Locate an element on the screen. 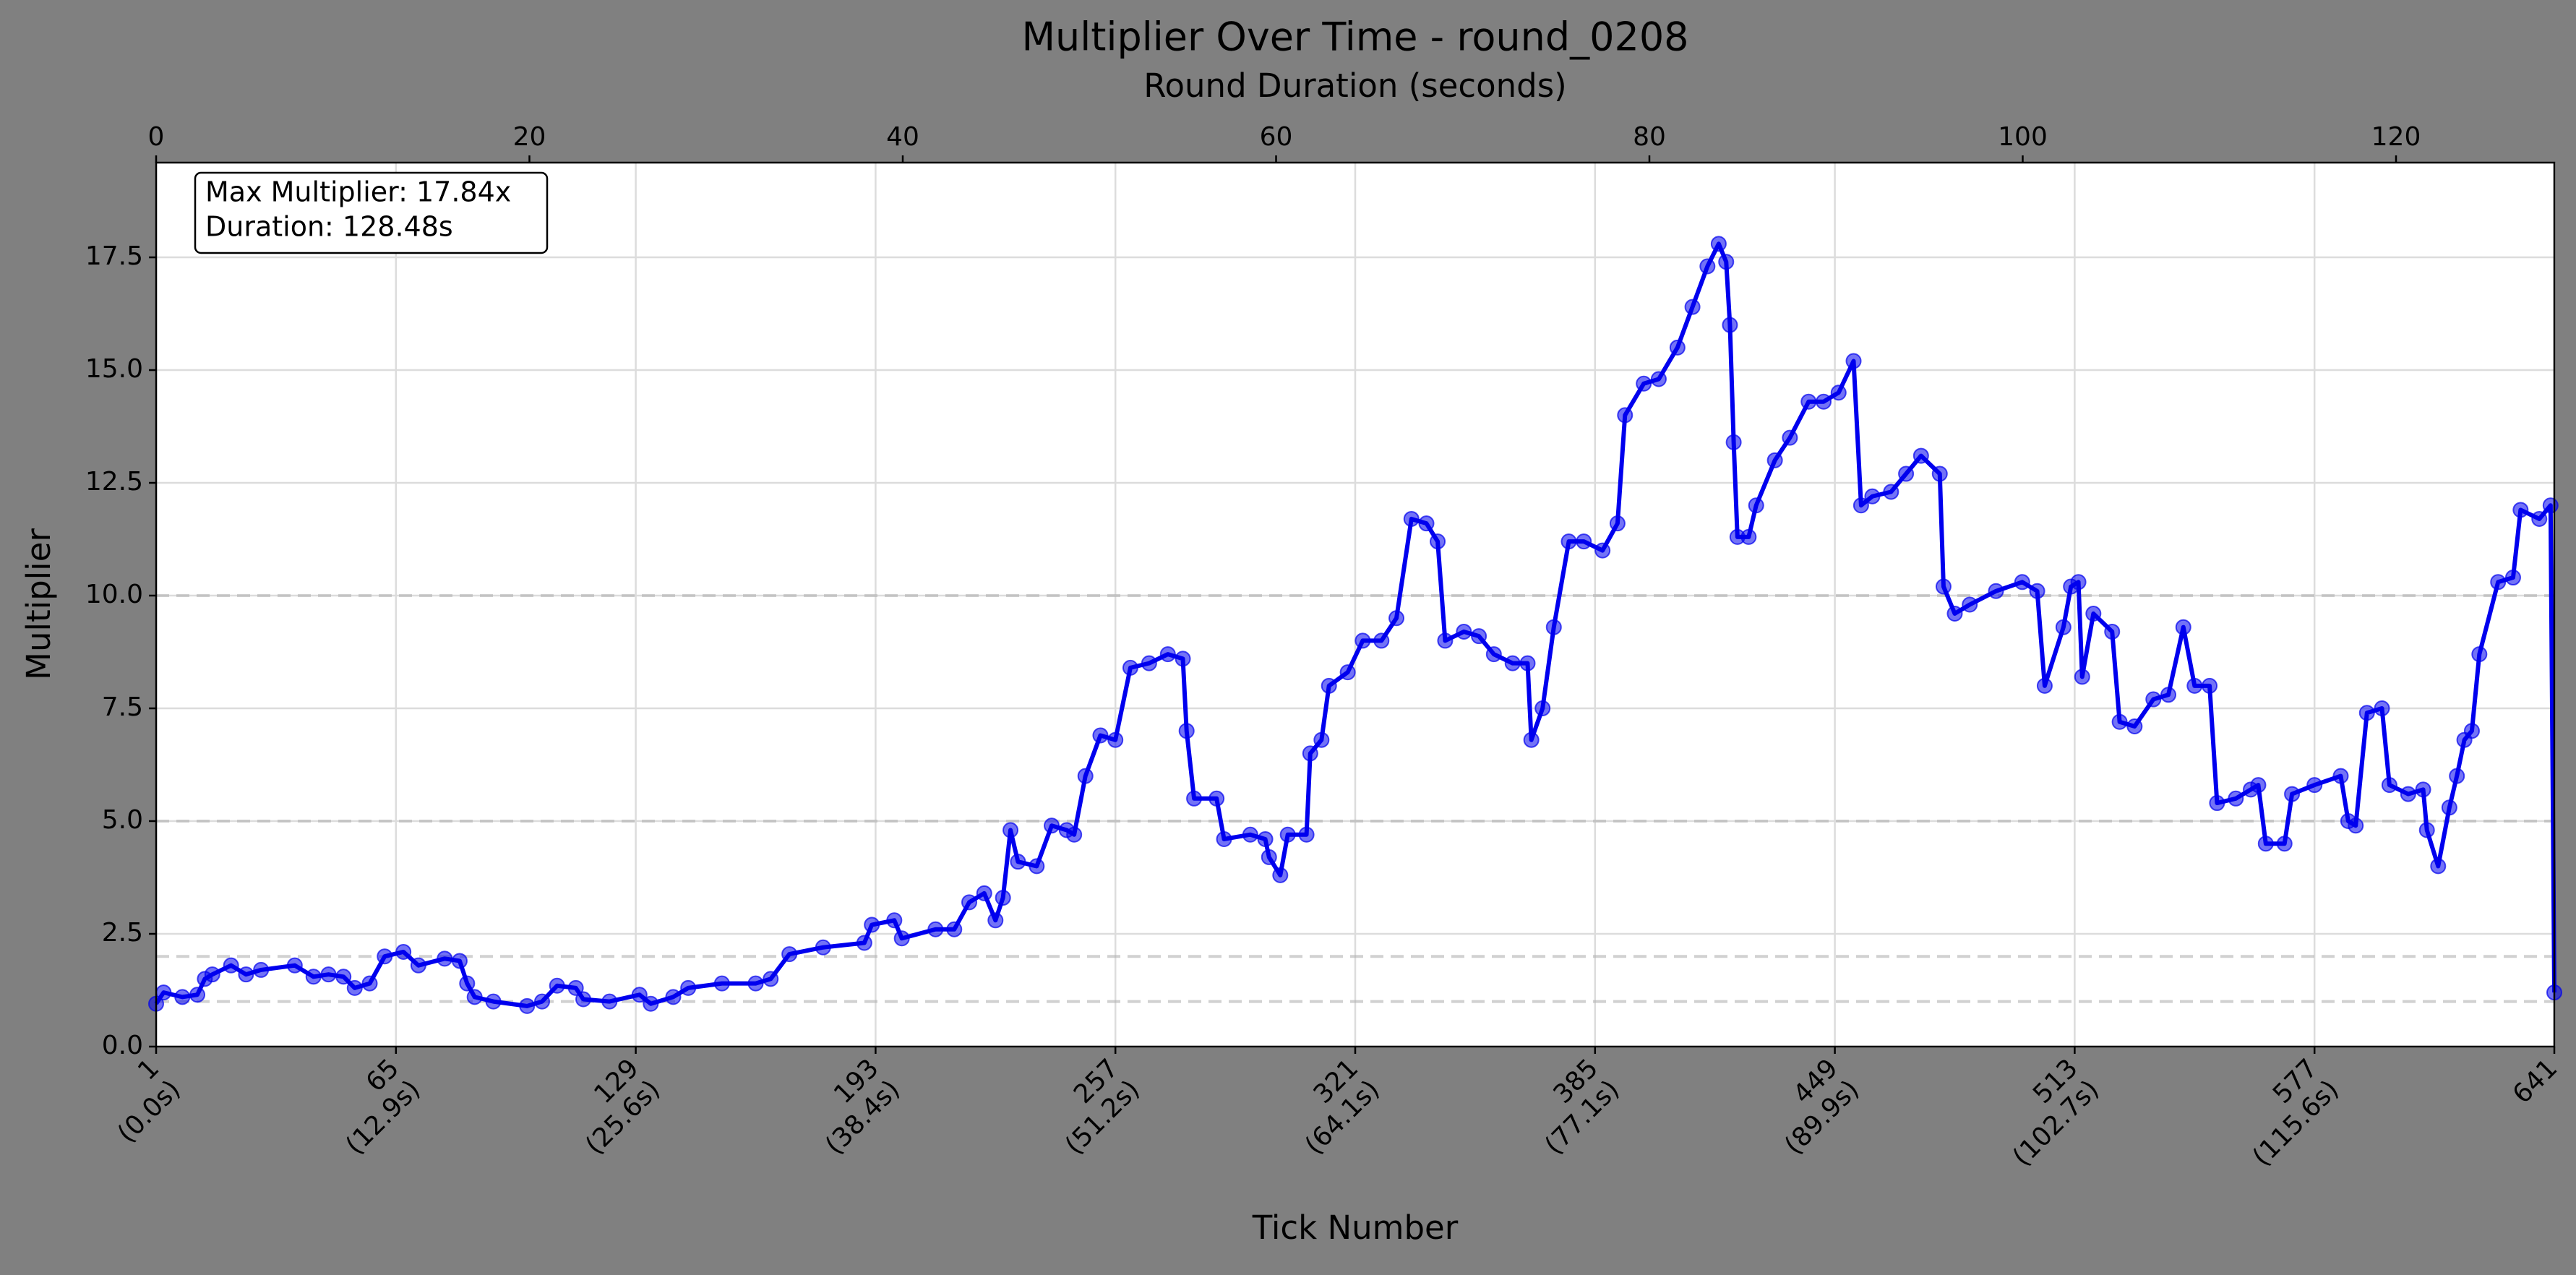 The height and width of the screenshot is (1275, 2576). x2-tick-label: 100 is located at coordinates (2023, 137).